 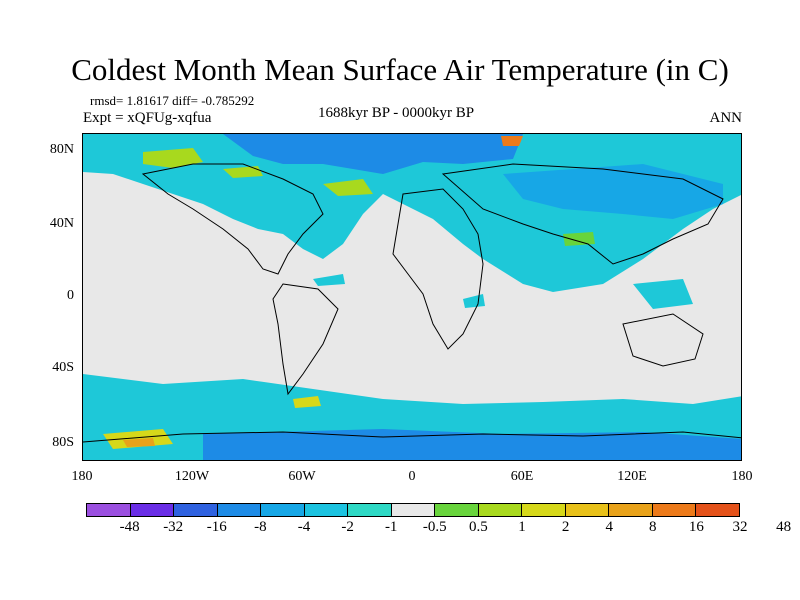 What do you see at coordinates (347, 527) in the screenshot?
I see `colorbar-label: -2` at bounding box center [347, 527].